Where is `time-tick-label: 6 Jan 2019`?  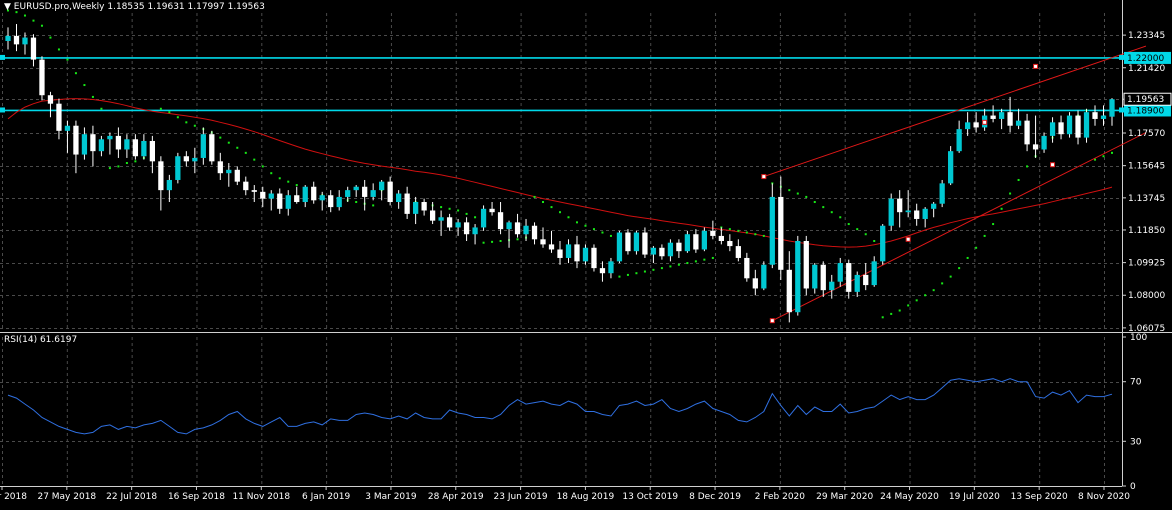
time-tick-label: 6 Jan 2019 is located at coordinates (326, 497).